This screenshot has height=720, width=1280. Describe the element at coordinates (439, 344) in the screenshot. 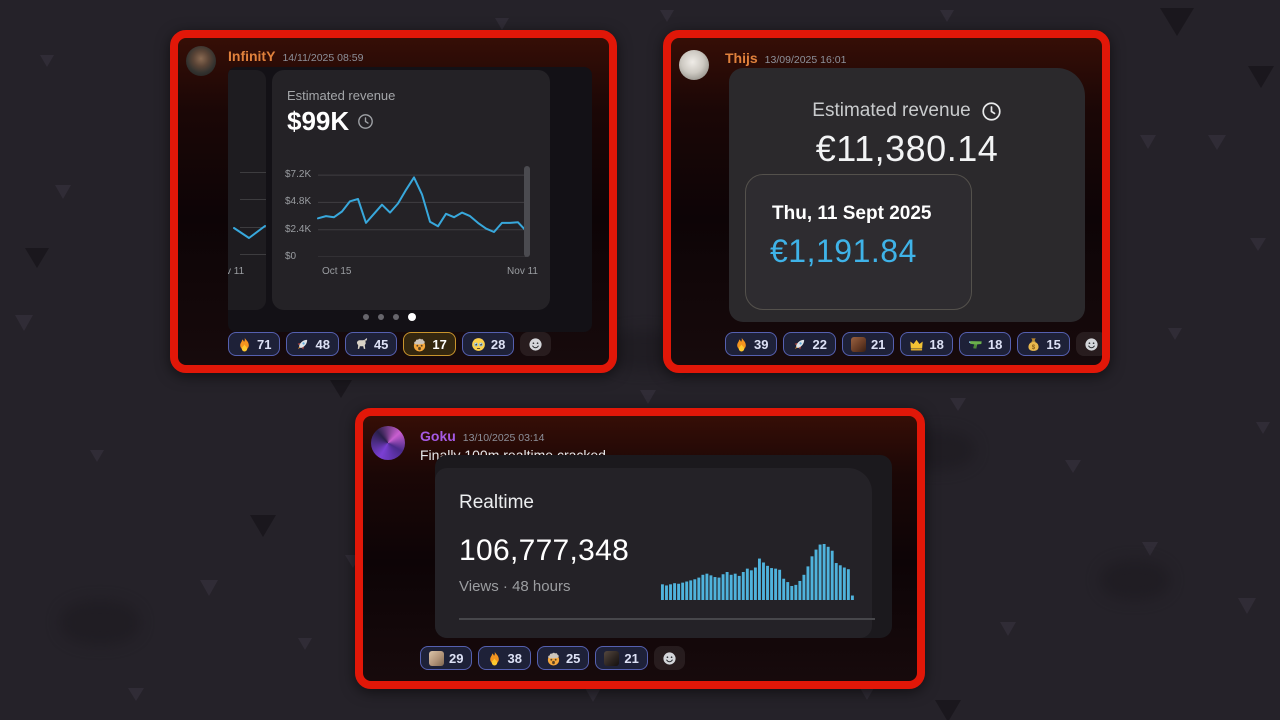

I see `reaction-count: 17` at that location.